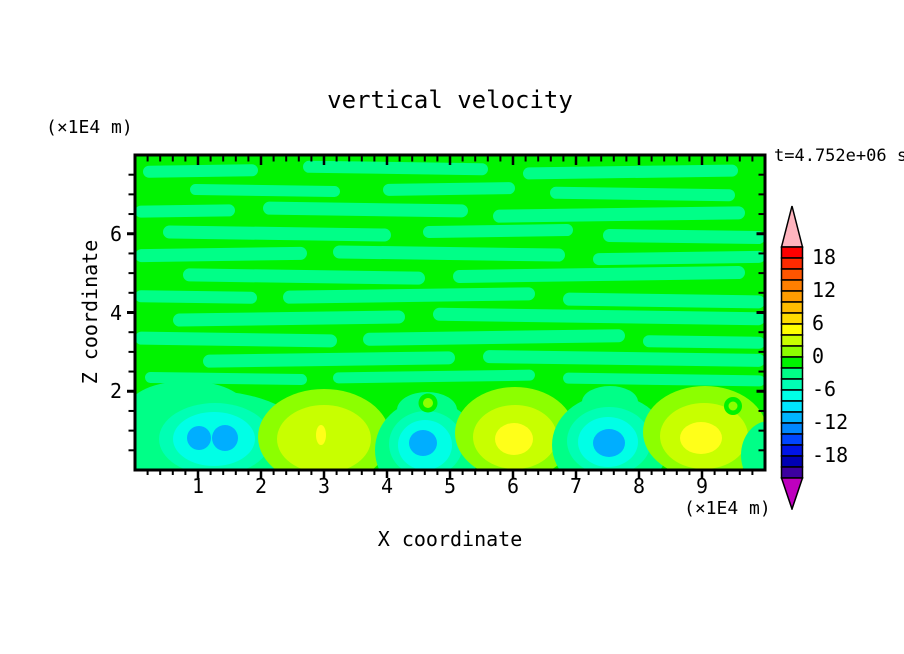 The height and width of the screenshot is (654, 904). Describe the element at coordinates (513, 486) in the screenshot. I see `x-tick-label: 6` at that location.